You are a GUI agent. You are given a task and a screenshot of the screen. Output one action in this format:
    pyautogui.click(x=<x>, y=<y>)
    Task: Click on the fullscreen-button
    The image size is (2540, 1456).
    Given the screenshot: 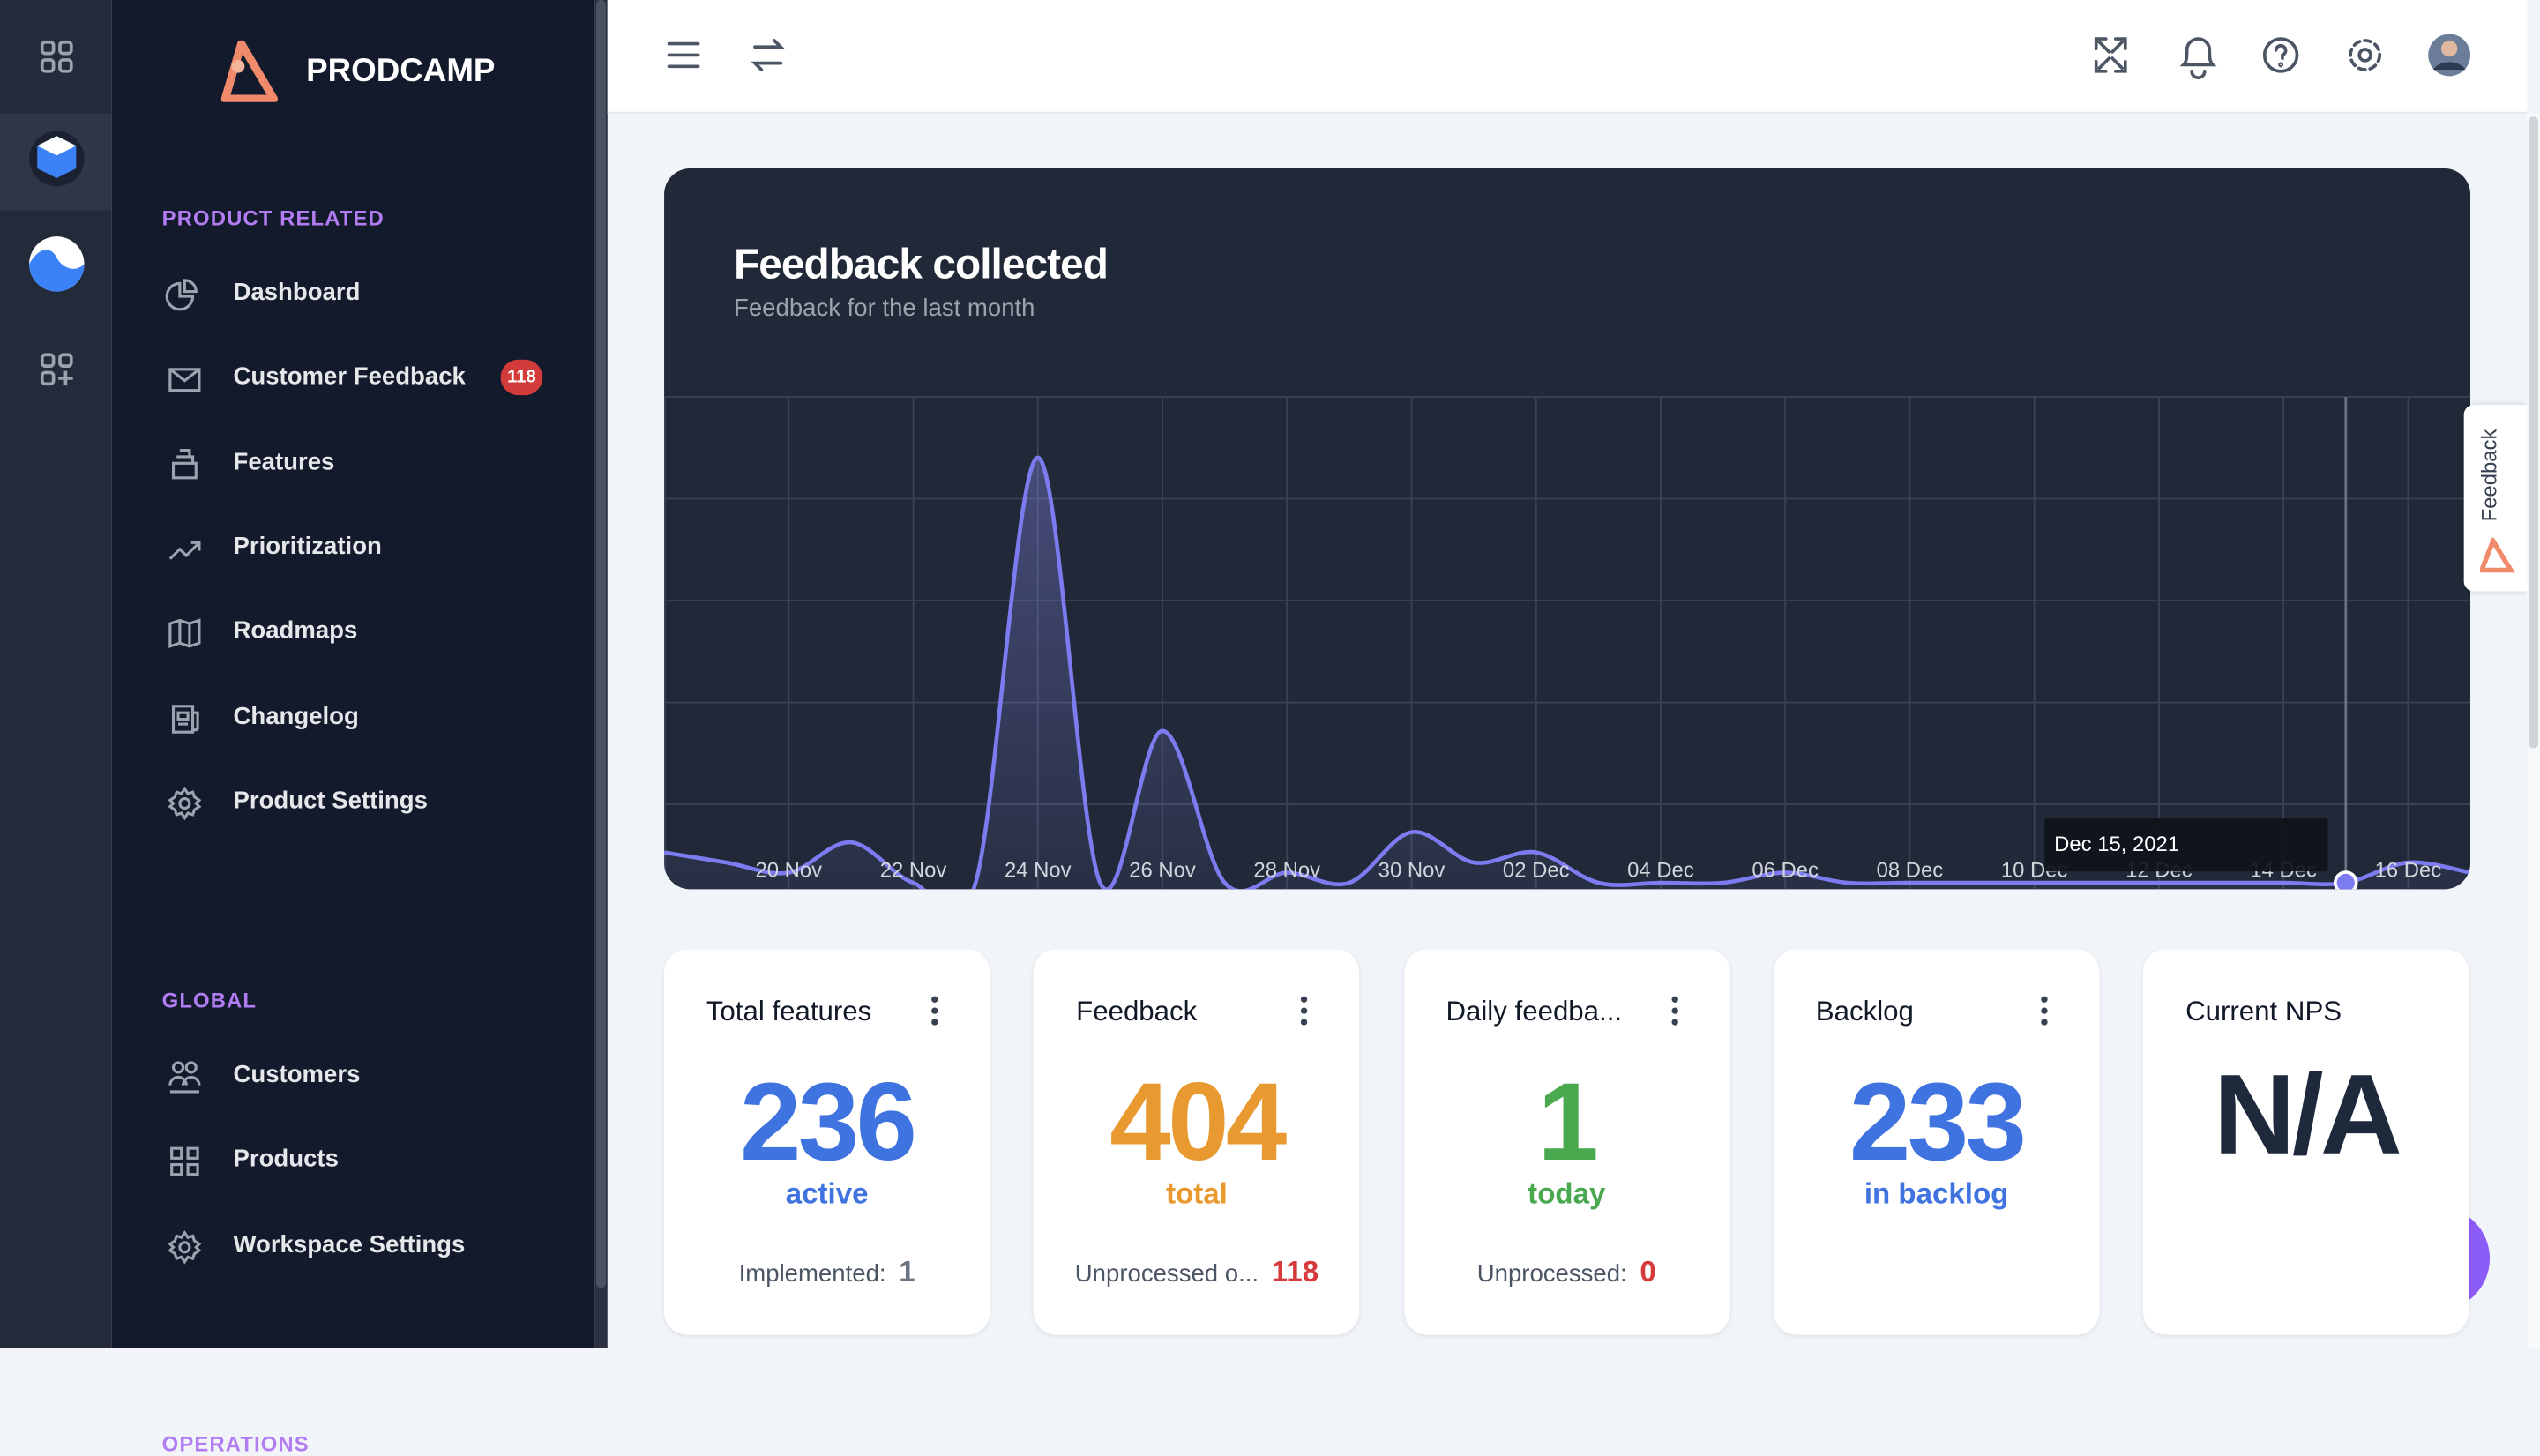 What is the action you would take?
    pyautogui.click(x=2110, y=55)
    